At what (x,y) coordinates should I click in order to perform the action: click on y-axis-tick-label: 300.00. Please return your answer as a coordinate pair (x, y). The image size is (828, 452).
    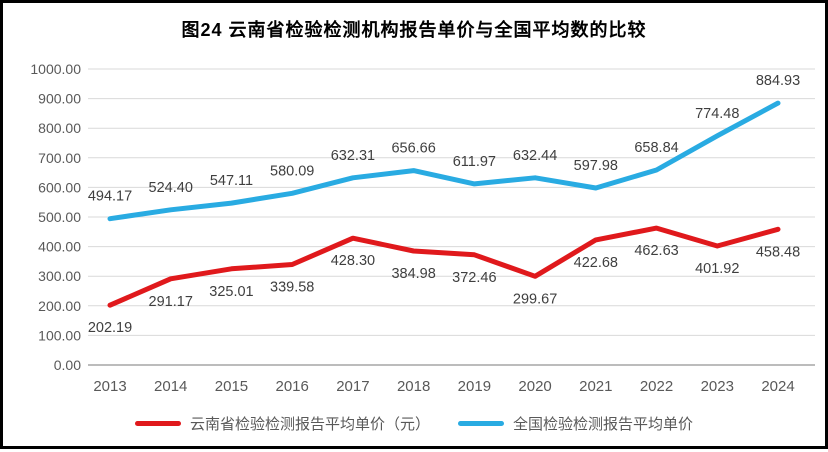
    Looking at the image, I should click on (59, 276).